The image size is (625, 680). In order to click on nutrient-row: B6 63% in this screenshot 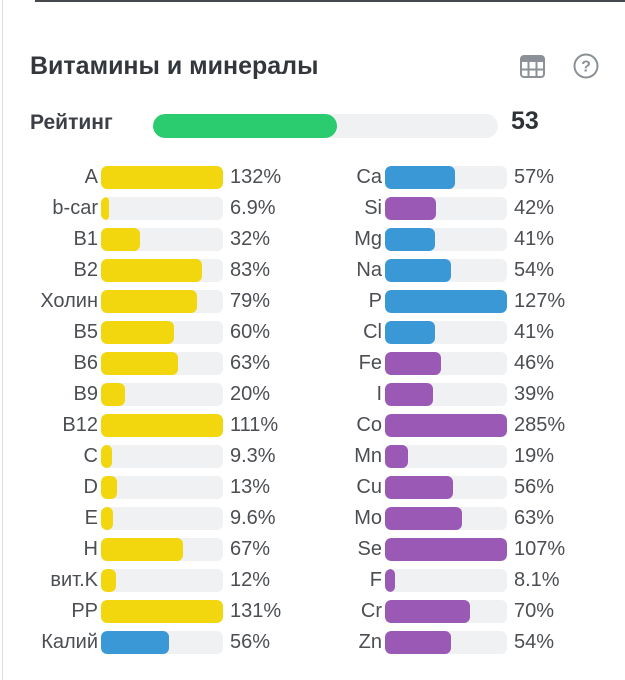, I will do `click(170, 363)`.